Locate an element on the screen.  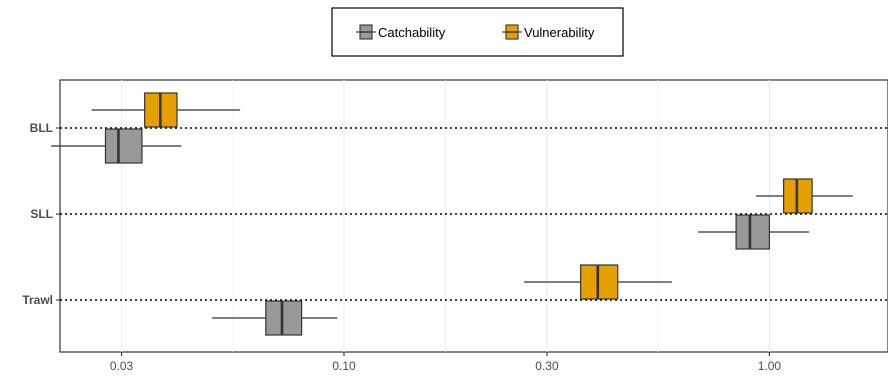
legend: Catchability Vulnerability is located at coordinates (477, 32).